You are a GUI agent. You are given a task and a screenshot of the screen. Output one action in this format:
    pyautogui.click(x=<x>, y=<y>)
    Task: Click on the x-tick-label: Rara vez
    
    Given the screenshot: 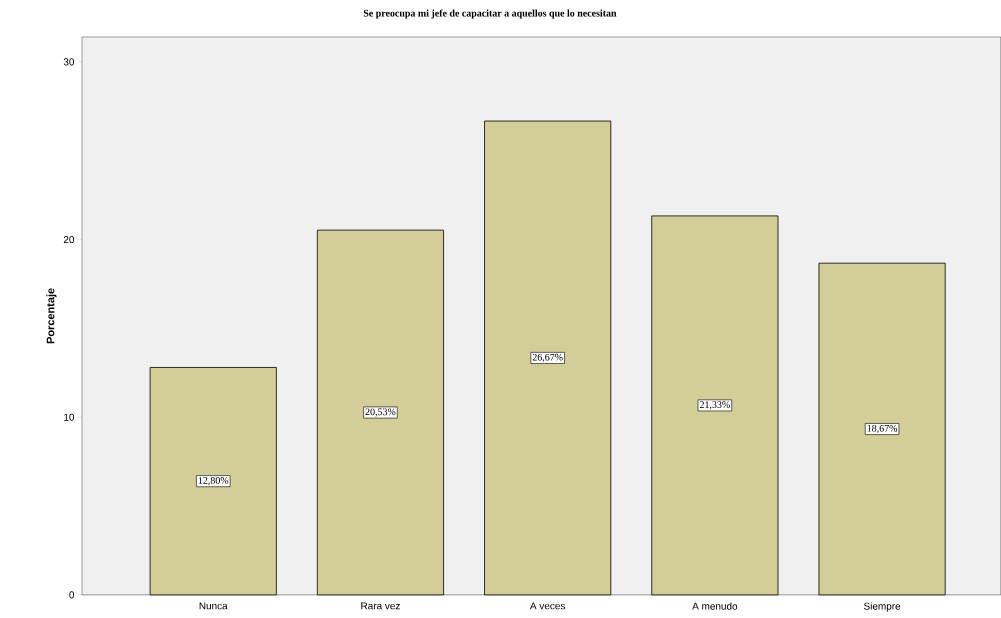 What is the action you would take?
    pyautogui.click(x=380, y=606)
    